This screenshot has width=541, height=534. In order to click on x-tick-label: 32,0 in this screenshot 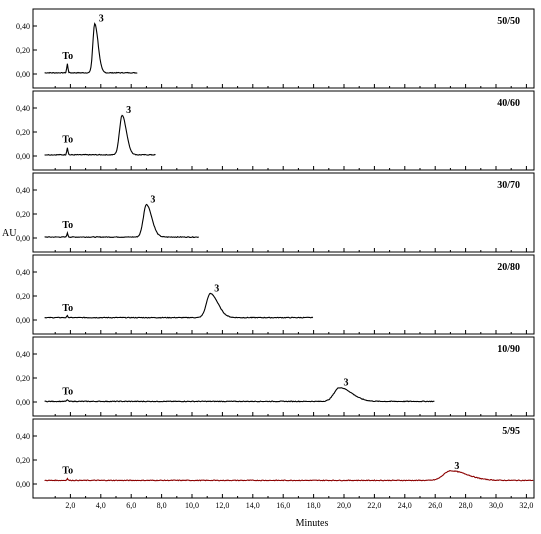, I will do `click(526, 505)`.